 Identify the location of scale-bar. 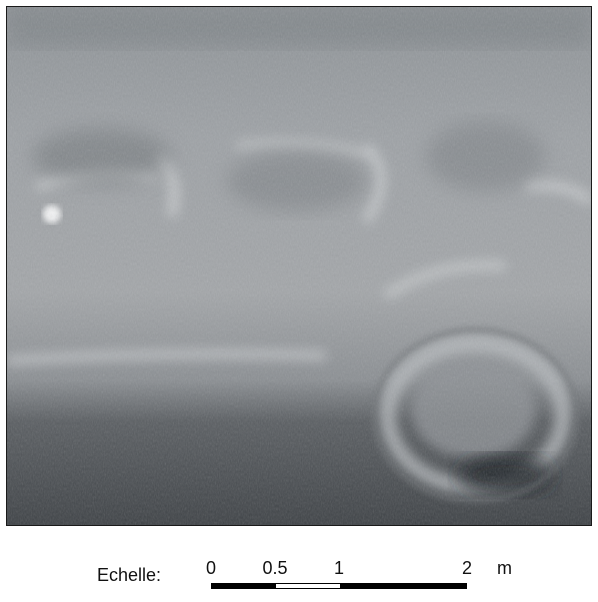
(339, 586).